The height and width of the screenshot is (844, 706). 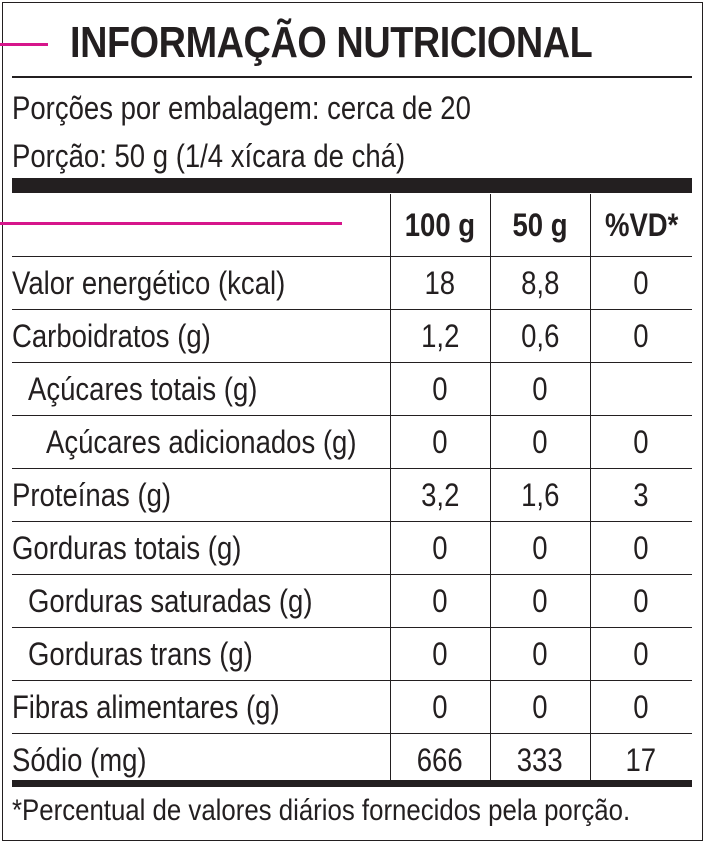 What do you see at coordinates (241, 108) in the screenshot?
I see `servings-per-package: Porções por embalagem: cerca de 20` at bounding box center [241, 108].